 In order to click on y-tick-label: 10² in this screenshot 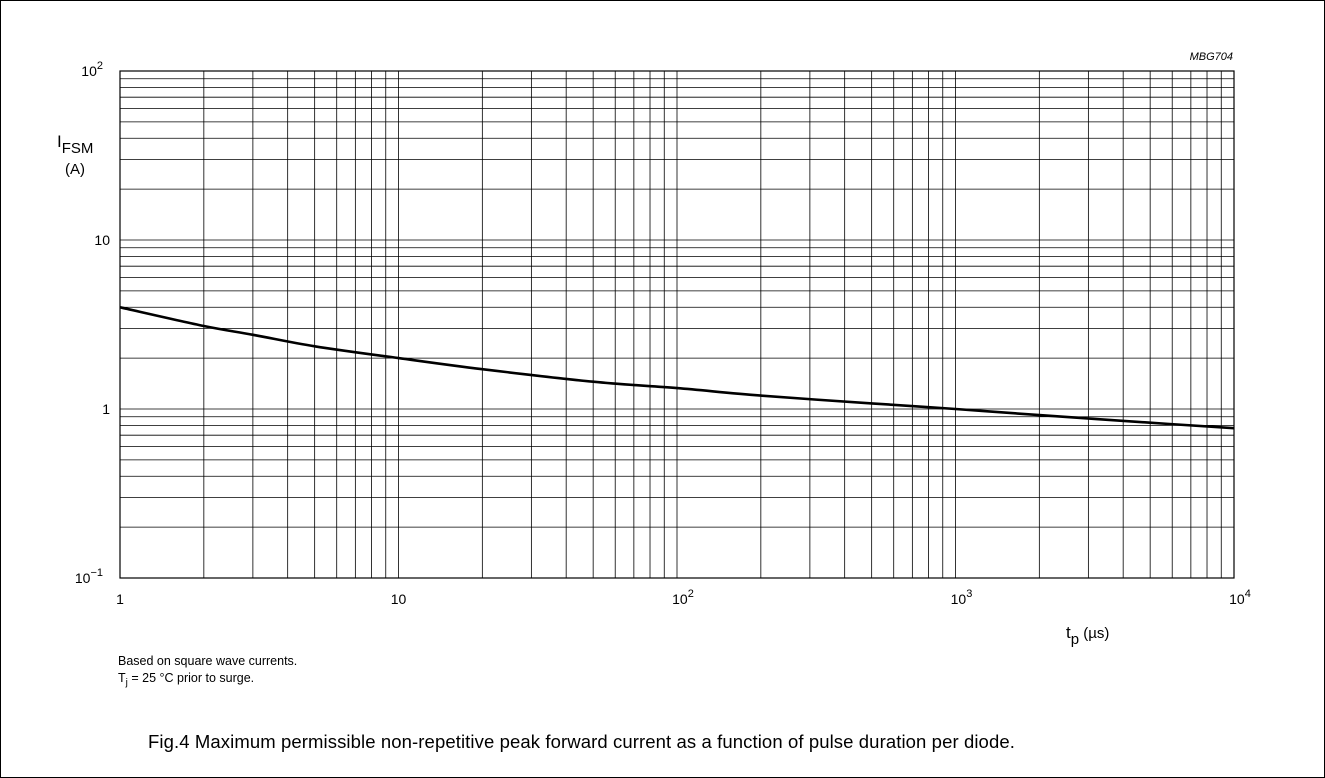, I will do `click(92, 69)`.